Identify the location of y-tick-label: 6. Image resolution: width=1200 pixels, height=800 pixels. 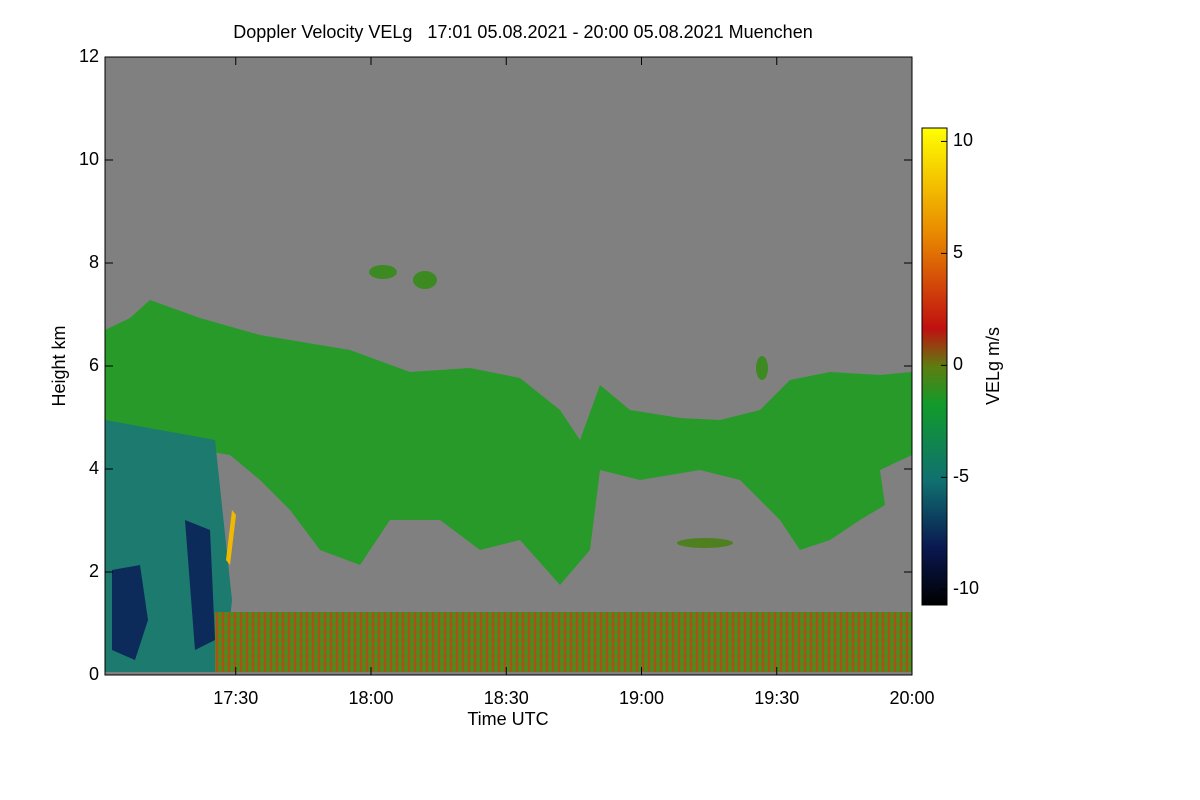
(94, 365).